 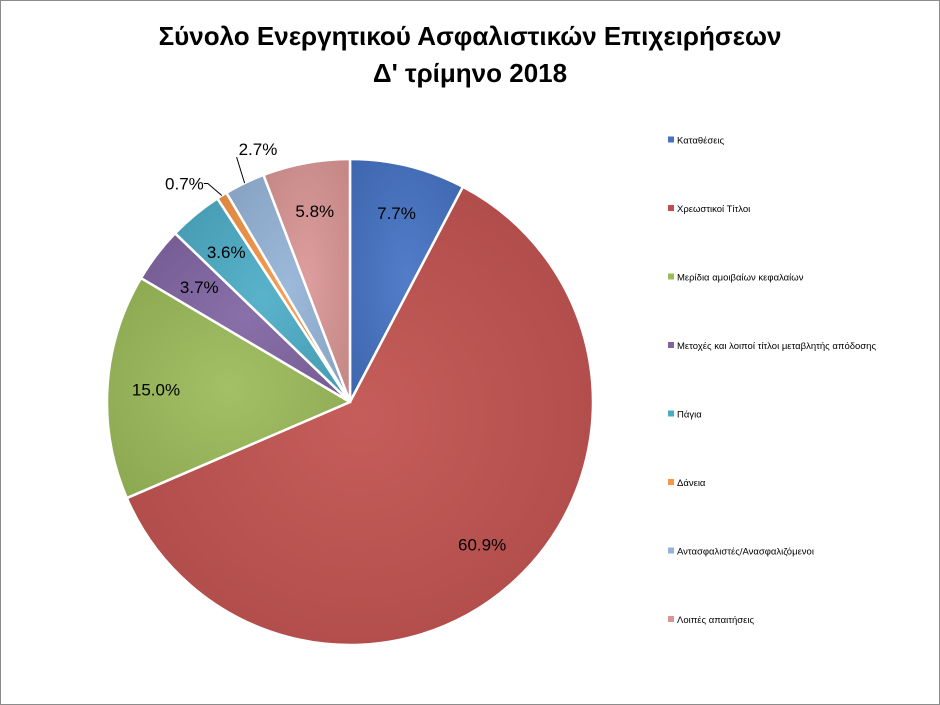 I want to click on data-label-6: 0.7%, so click(x=184, y=184).